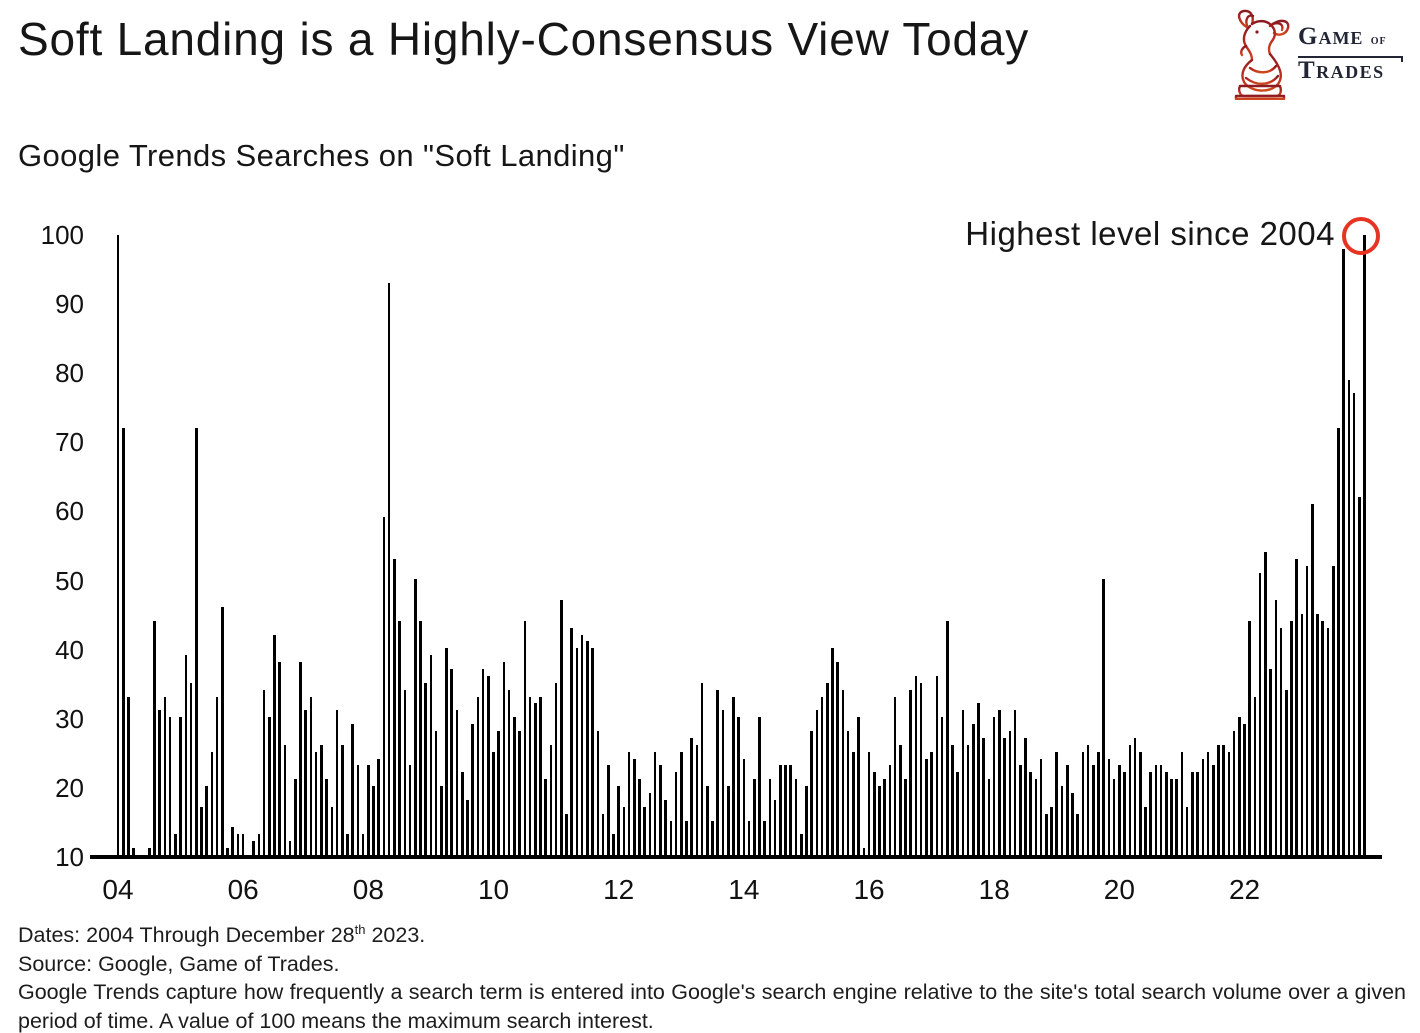  What do you see at coordinates (619, 889) in the screenshot?
I see `x-tick-label: 12` at bounding box center [619, 889].